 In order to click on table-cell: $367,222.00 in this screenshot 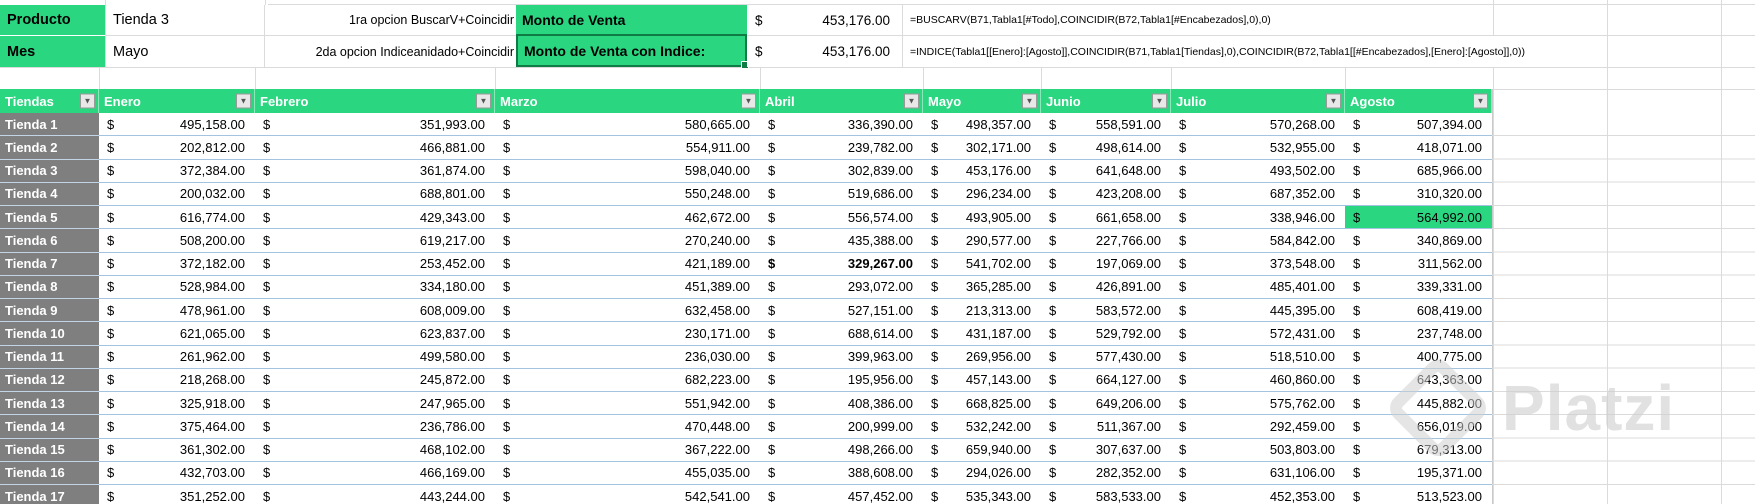, I will do `click(627, 450)`.